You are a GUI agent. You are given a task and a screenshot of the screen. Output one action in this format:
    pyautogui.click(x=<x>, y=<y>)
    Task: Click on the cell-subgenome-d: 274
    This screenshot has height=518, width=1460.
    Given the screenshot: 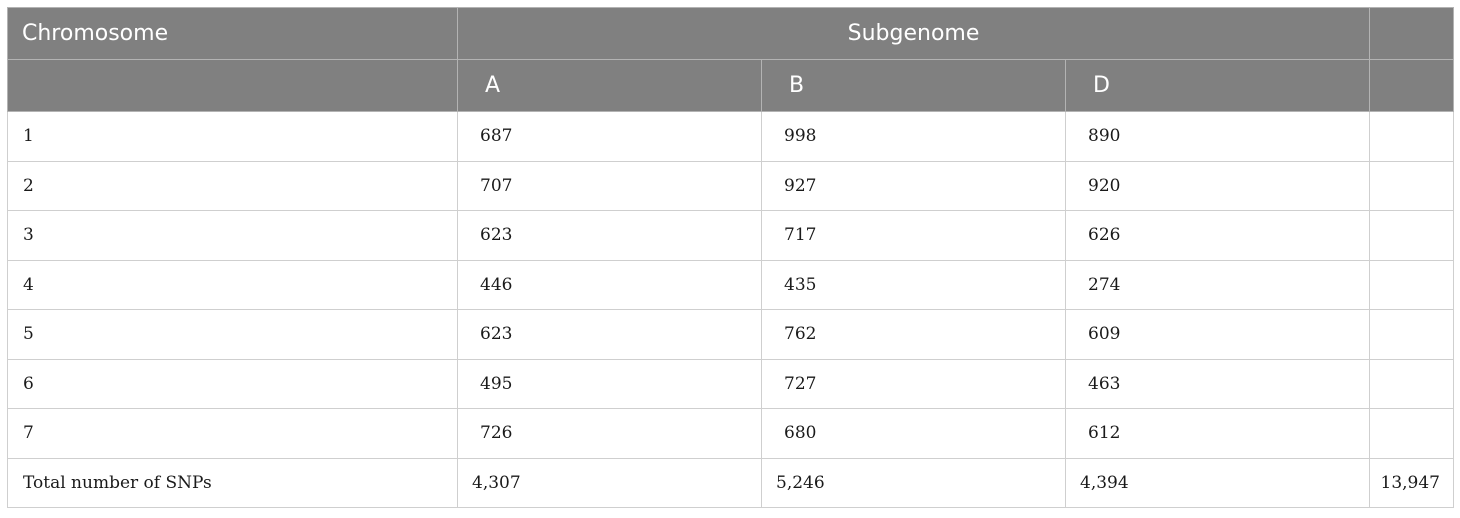 What is the action you would take?
    pyautogui.click(x=1217, y=284)
    